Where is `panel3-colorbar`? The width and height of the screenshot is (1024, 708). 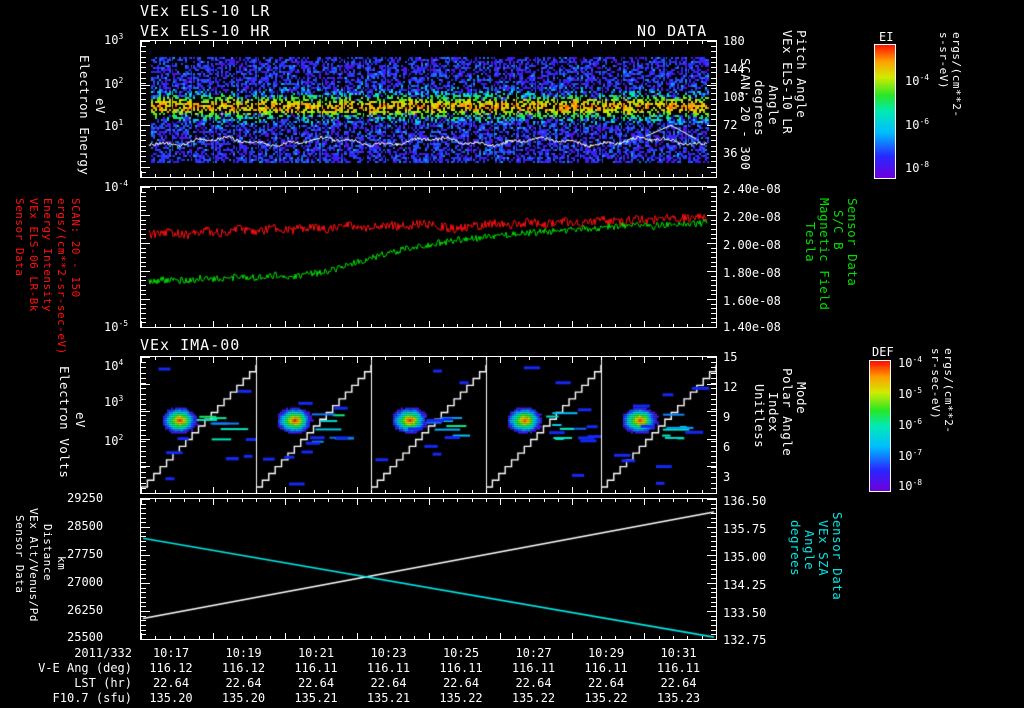
panel3-colorbar is located at coordinates (880, 426).